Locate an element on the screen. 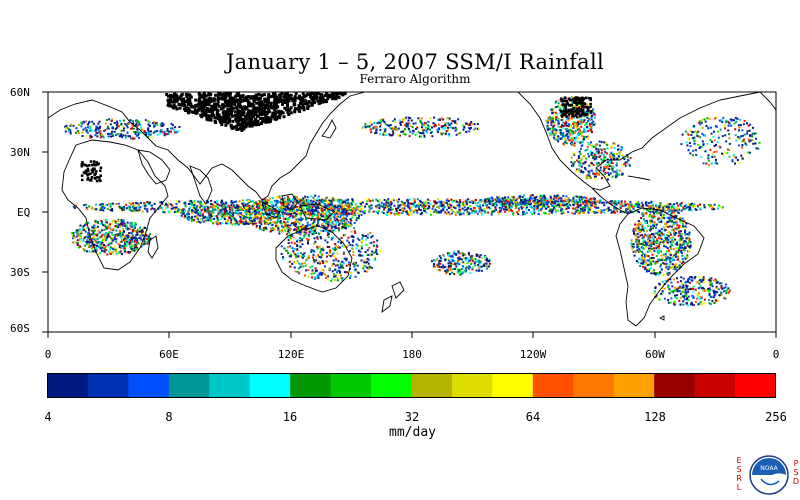 This screenshot has height=500, width=800. colorbar-label-32: 32 is located at coordinates (412, 417).